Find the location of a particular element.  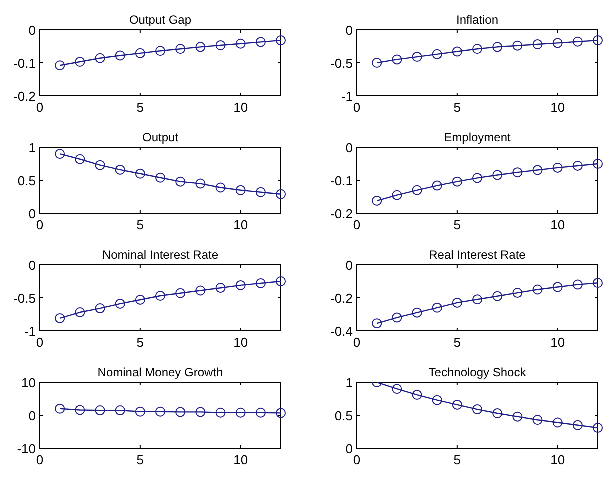

chart-title: Real Interest Rate is located at coordinates (477, 255).